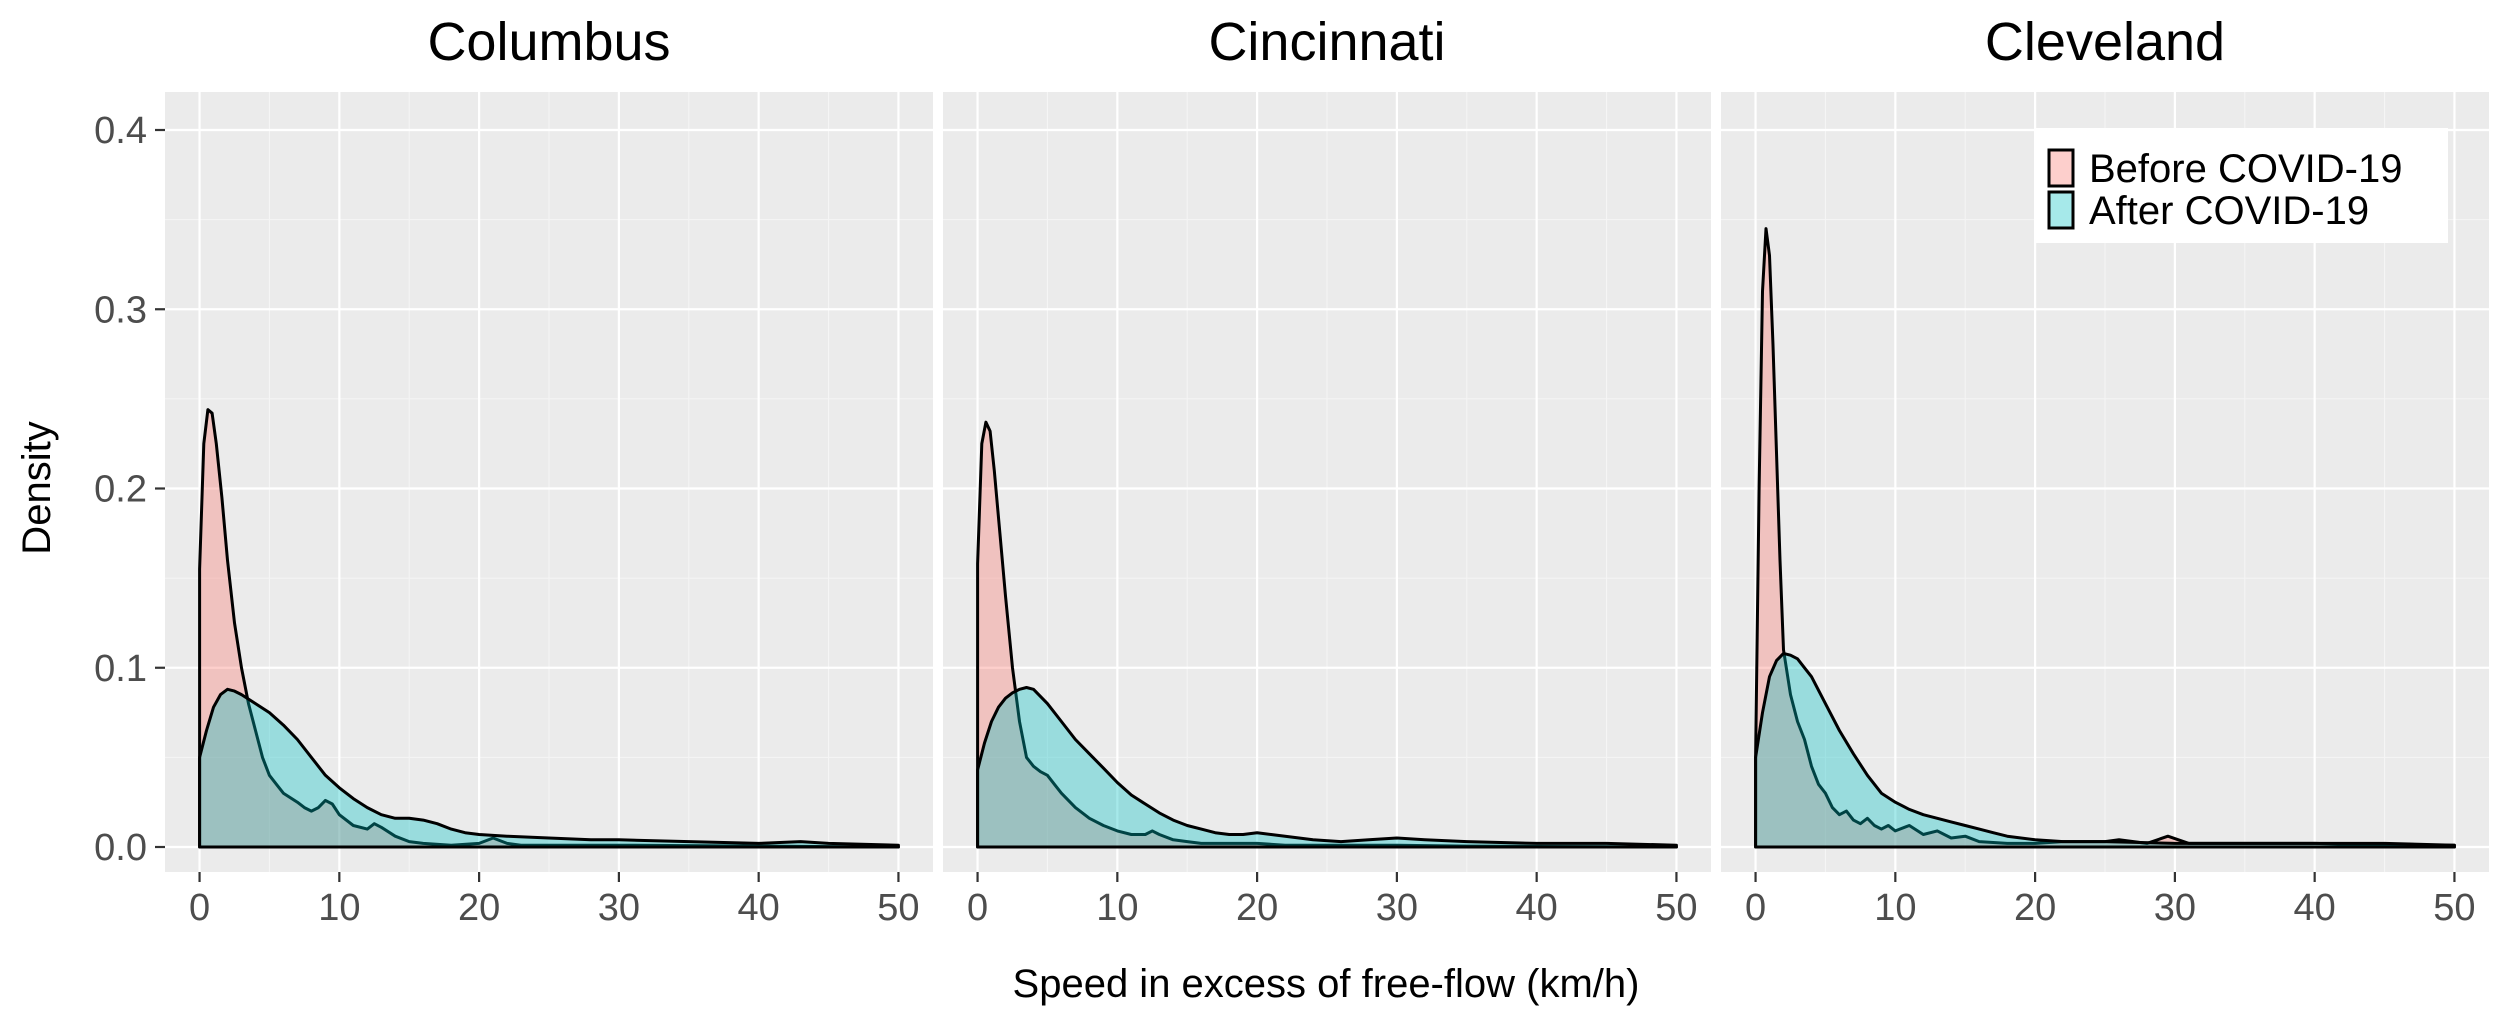  Describe the element at coordinates (2105, 42) in the screenshot. I see `facet-title: Cleveland` at that location.